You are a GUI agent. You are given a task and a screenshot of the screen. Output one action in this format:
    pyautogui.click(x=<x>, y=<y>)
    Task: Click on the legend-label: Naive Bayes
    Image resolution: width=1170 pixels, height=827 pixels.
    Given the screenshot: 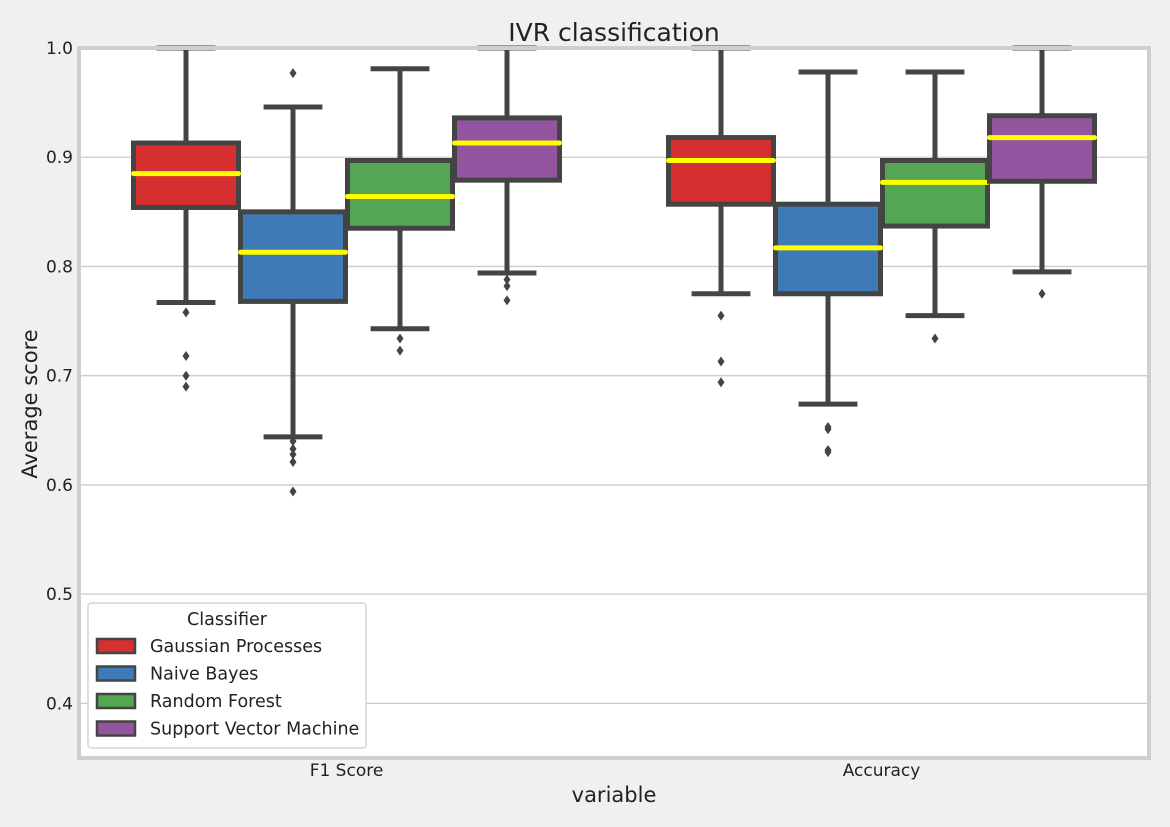 What is the action you would take?
    pyautogui.click(x=204, y=675)
    